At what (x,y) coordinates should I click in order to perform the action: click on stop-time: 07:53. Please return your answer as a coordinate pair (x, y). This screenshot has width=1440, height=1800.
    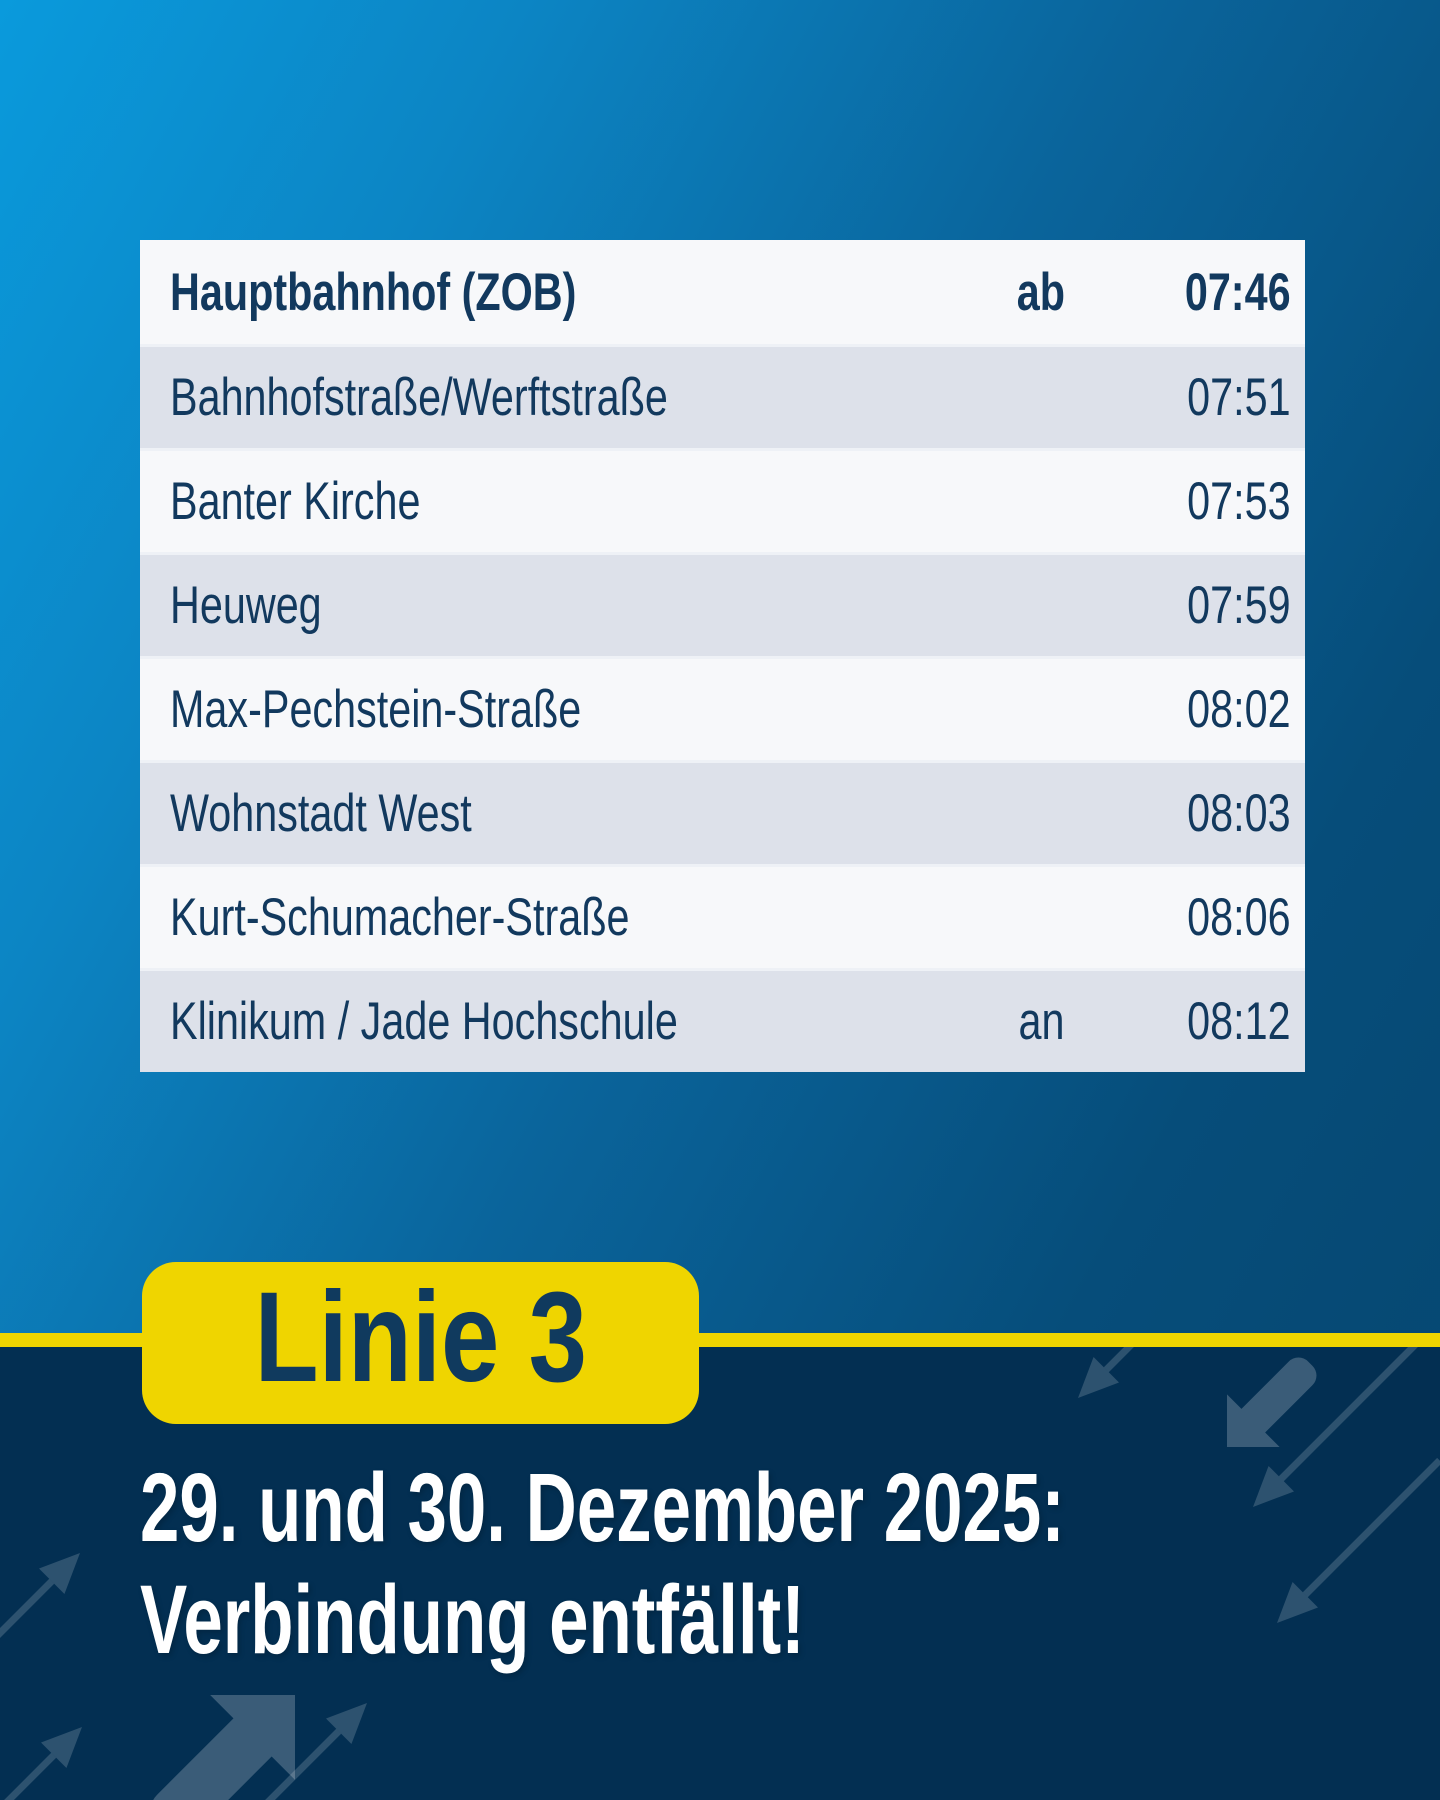
    Looking at the image, I should click on (1239, 501).